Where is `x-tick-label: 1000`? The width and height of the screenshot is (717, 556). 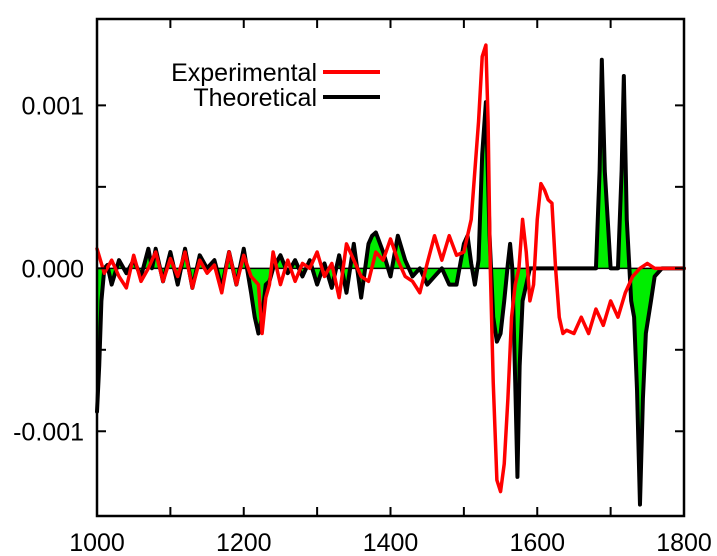
x-tick-label: 1000 is located at coordinates (97, 542).